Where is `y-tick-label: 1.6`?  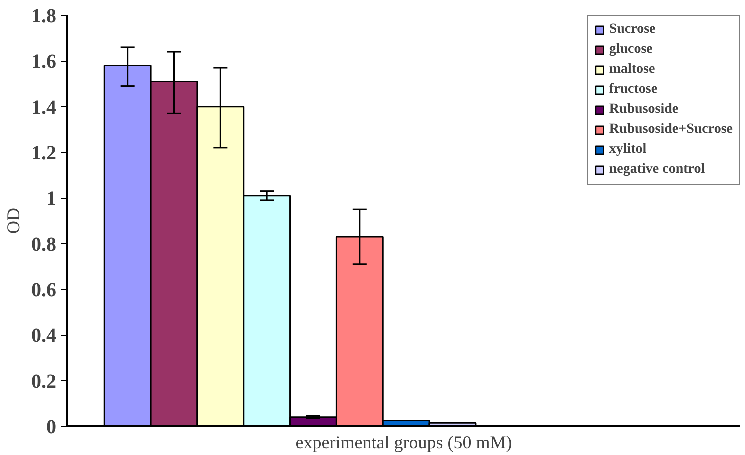
y-tick-label: 1.6 is located at coordinates (44, 62).